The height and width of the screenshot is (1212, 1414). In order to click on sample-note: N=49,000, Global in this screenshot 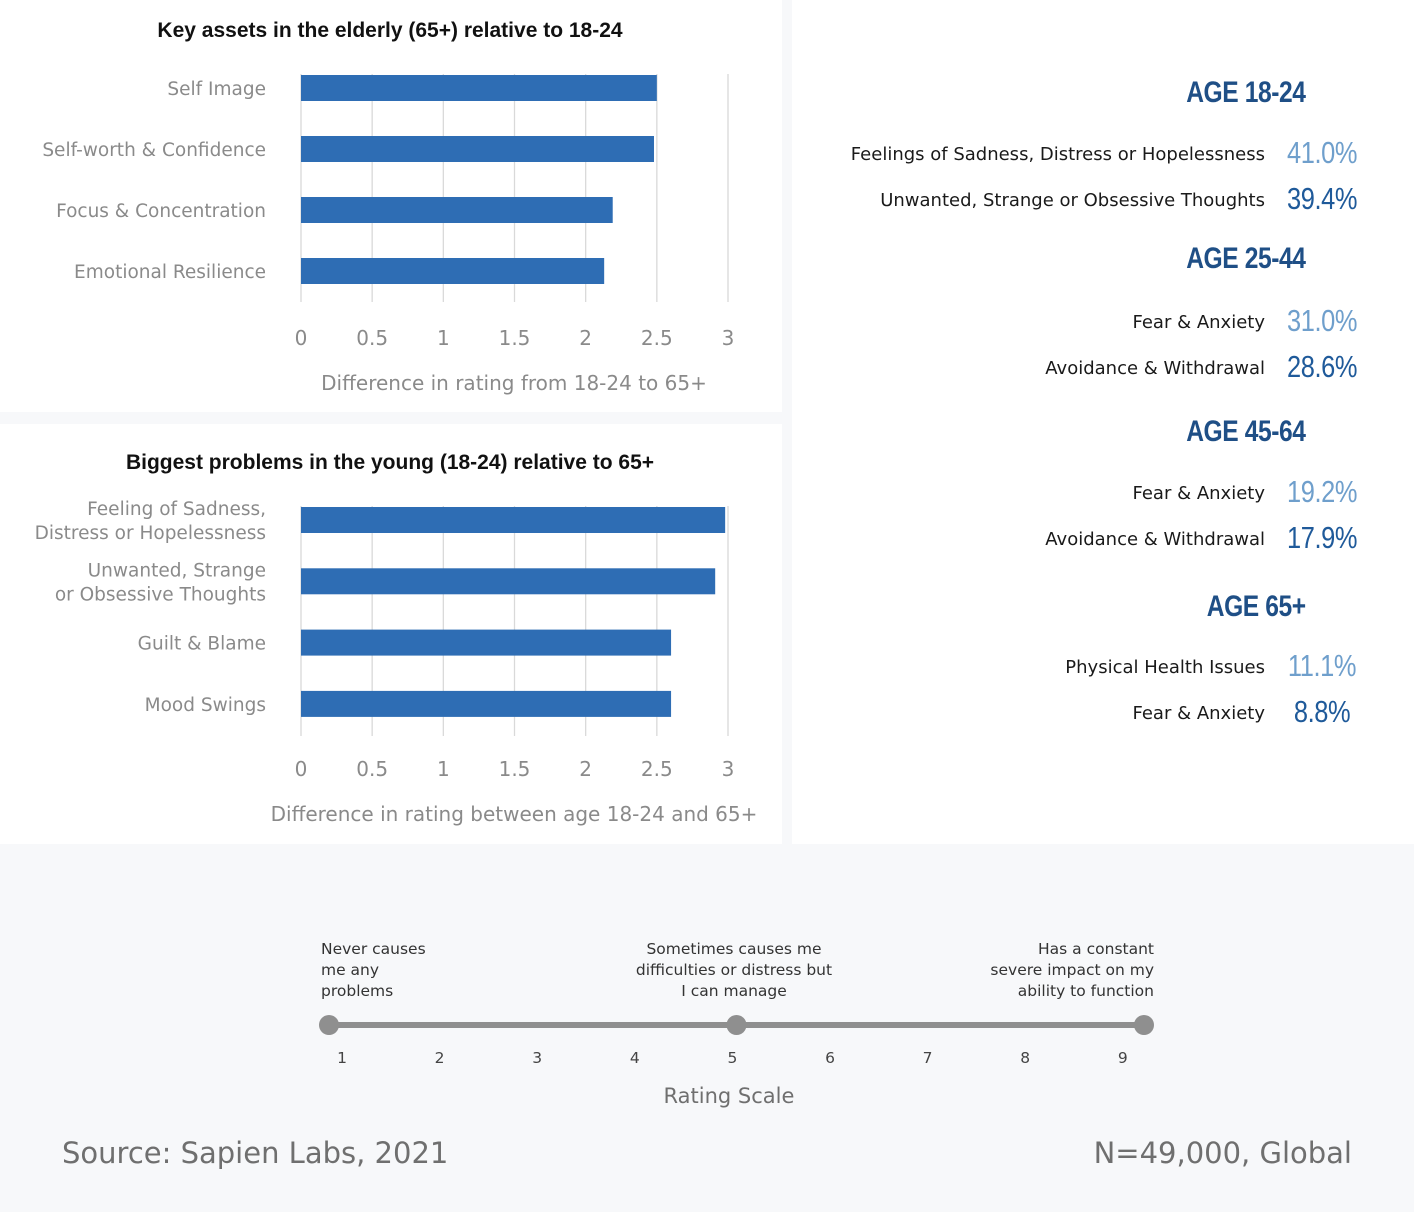, I will do `click(1222, 1153)`.